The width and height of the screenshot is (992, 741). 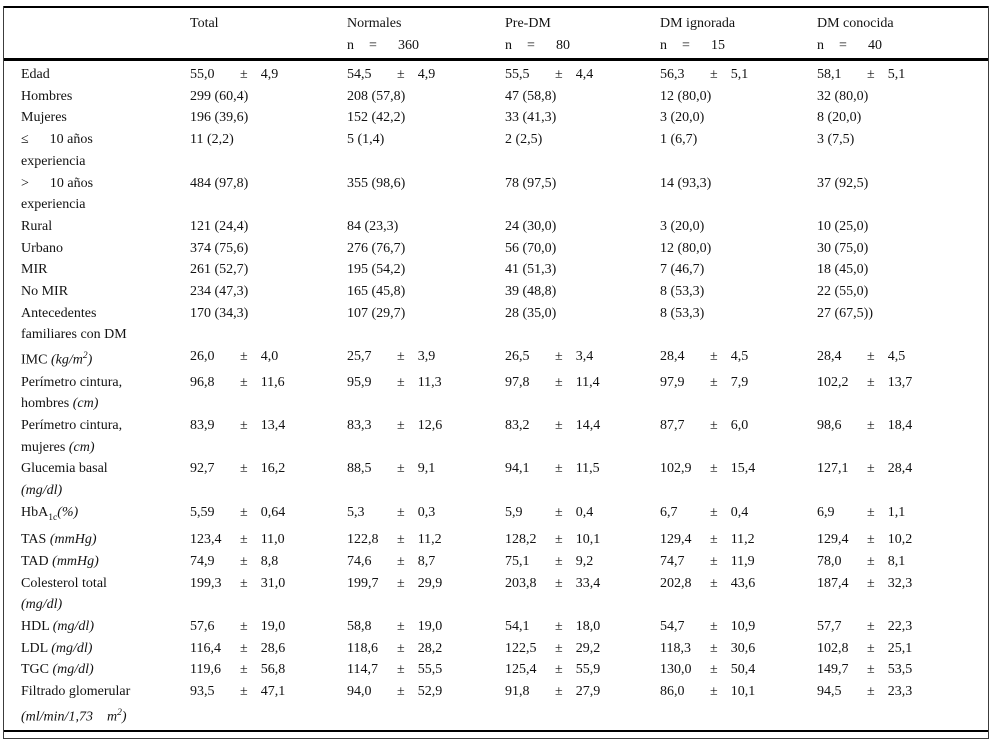 What do you see at coordinates (584, 512) in the screenshot?
I see `sd-value: 0,4` at bounding box center [584, 512].